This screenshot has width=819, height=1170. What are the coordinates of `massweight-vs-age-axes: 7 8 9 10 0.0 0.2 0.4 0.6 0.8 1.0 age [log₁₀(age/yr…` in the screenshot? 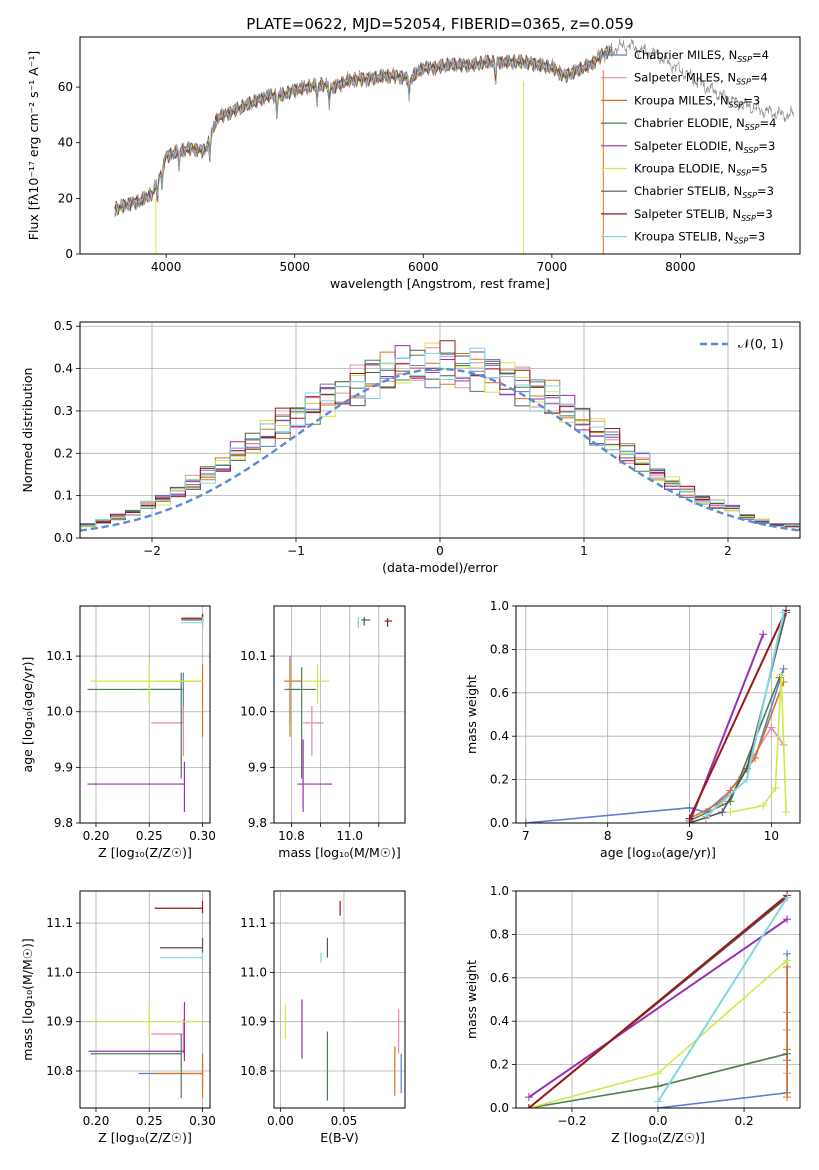 It's located at (632, 729).